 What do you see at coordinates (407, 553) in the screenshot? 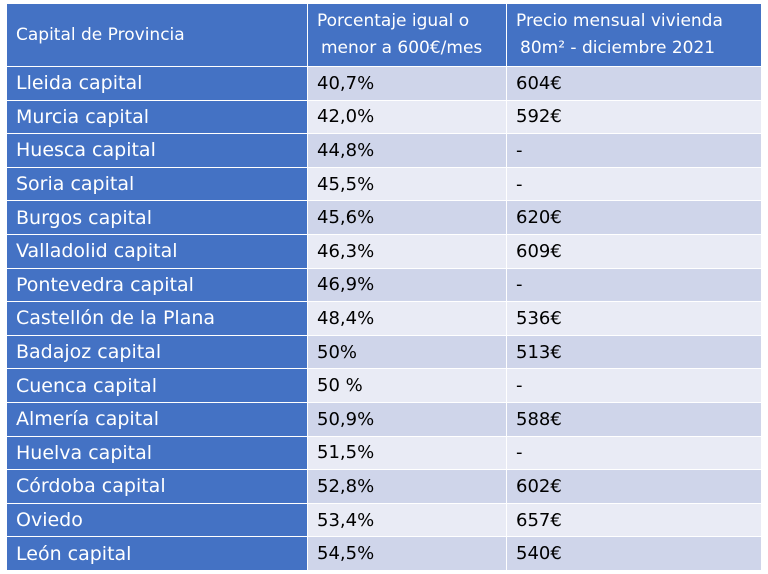
I see `row-percentage: 54,5%` at bounding box center [407, 553].